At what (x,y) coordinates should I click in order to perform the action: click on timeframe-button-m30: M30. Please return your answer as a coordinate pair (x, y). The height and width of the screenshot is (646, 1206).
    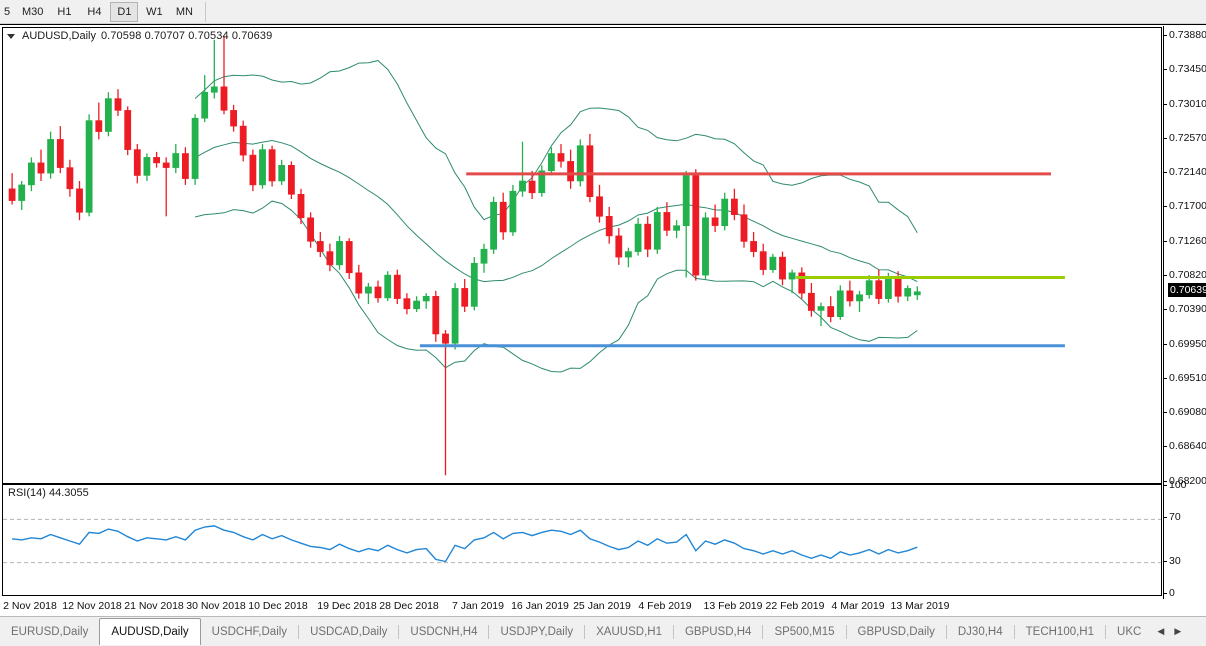
    Looking at the image, I should click on (32, 12).